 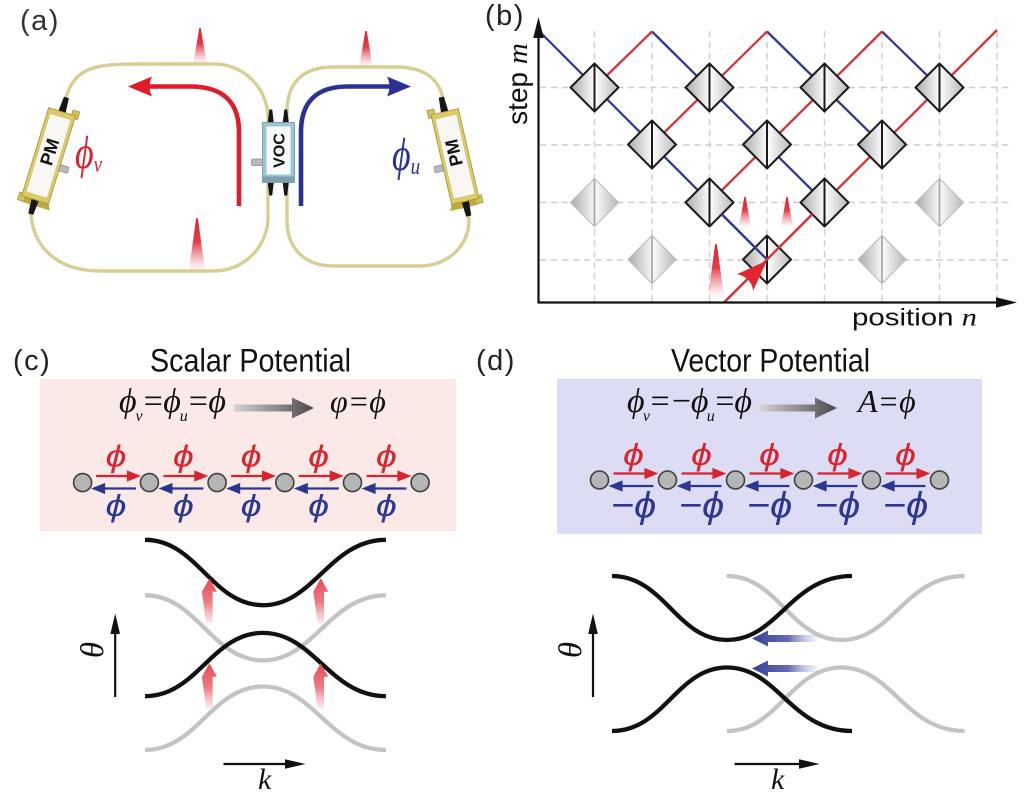 What do you see at coordinates (406, 154) in the screenshot?
I see `svg-text: ϕu` at bounding box center [406, 154].